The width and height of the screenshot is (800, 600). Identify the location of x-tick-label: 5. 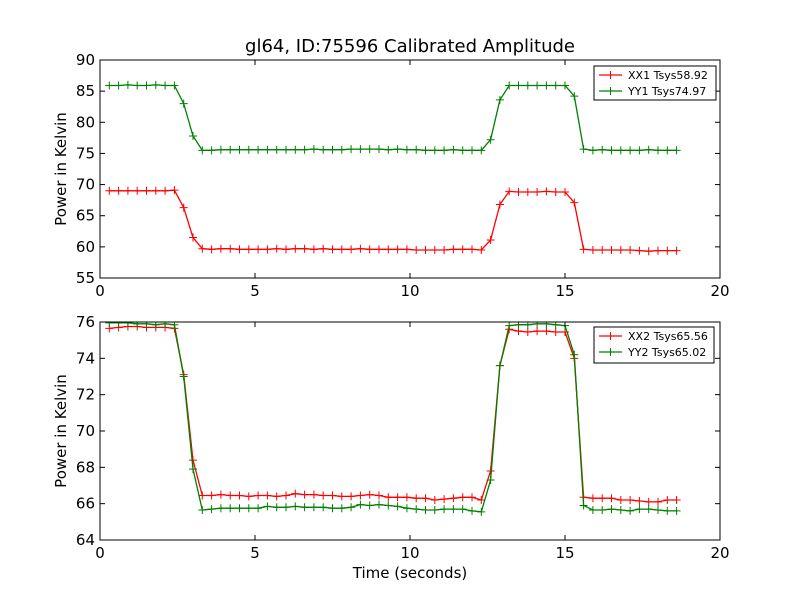
(255, 291).